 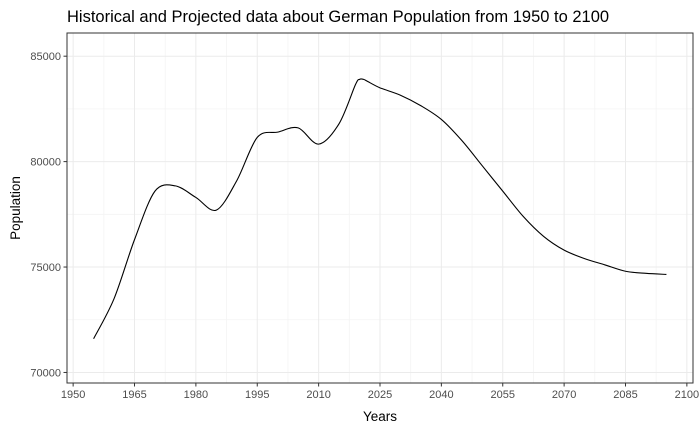 I want to click on y-axis-tick-labels: 70000 75000 80000 85000, so click(x=45, y=215).